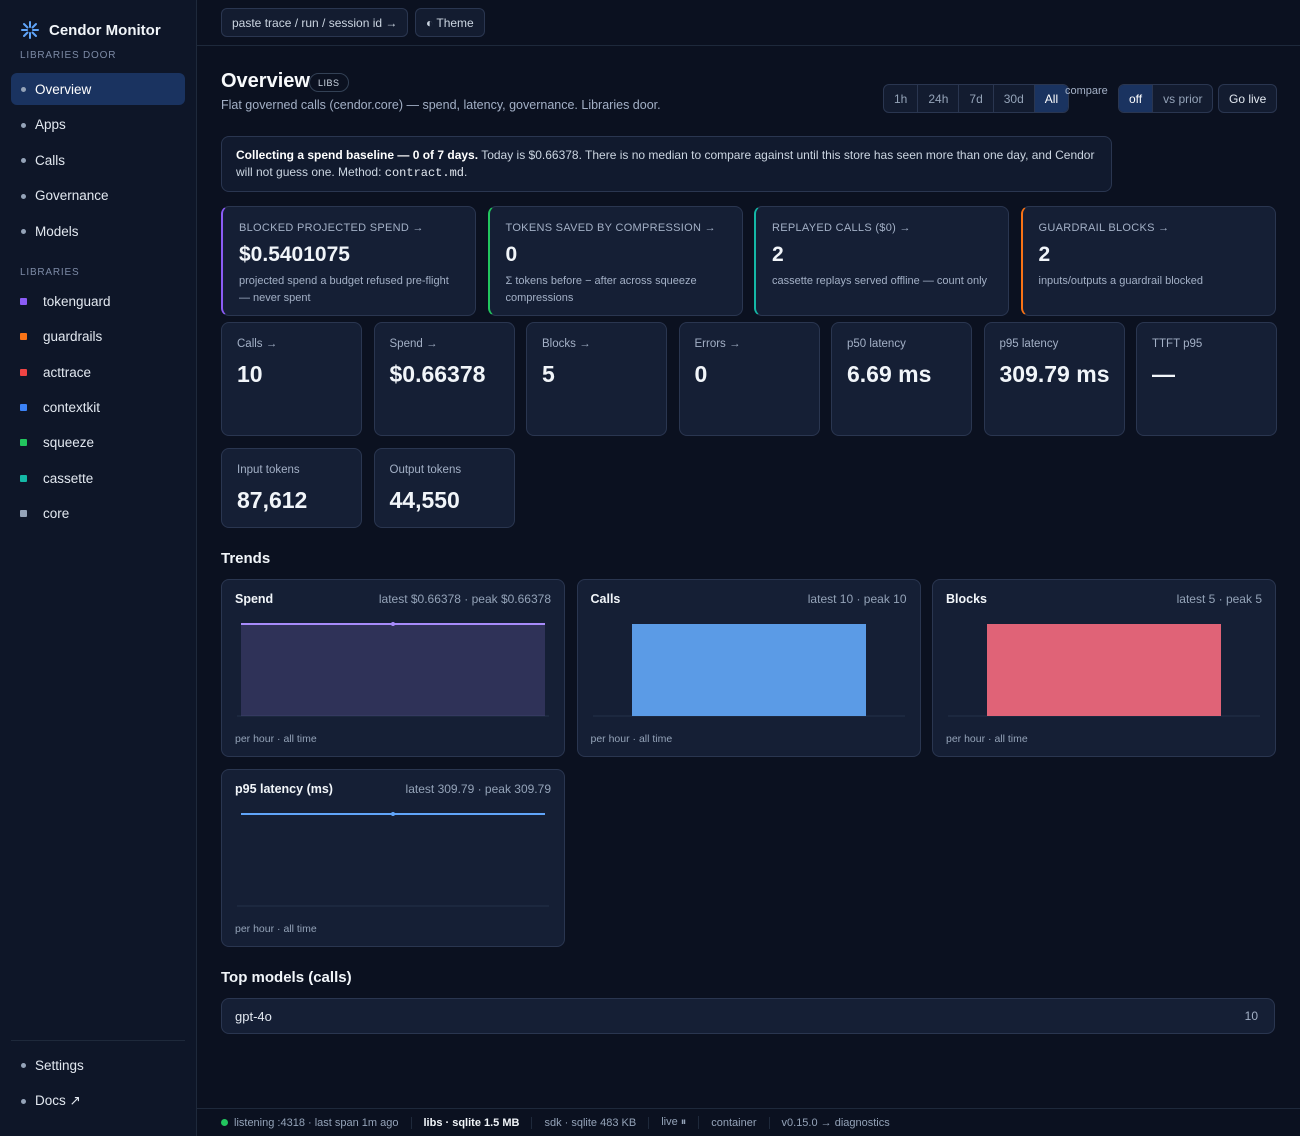 The height and width of the screenshot is (1136, 1300). What do you see at coordinates (605, 599) in the screenshot?
I see `trend-title: Calls` at bounding box center [605, 599].